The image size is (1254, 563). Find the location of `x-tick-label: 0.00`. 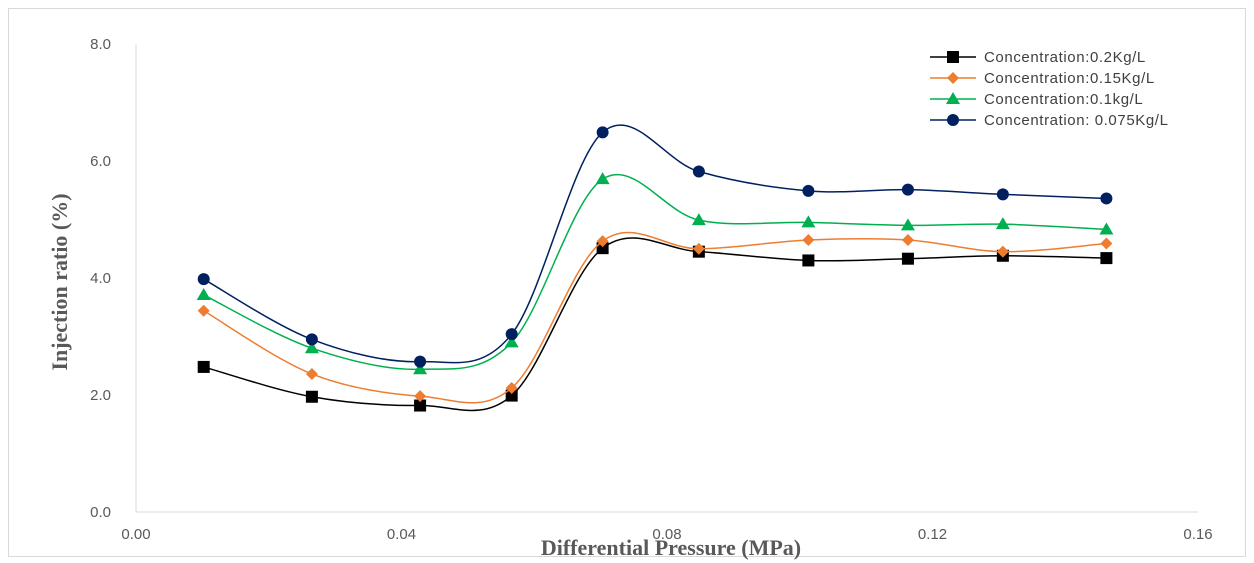

x-tick-label: 0.00 is located at coordinates (135, 534).